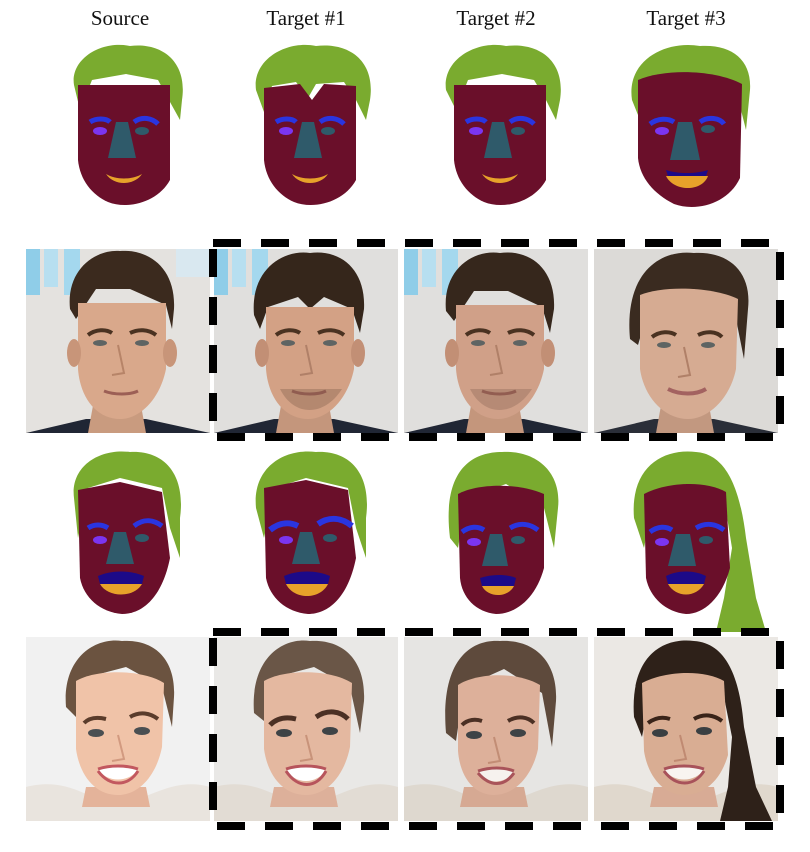 The image size is (810, 852). I want to click on photo-target3-male, so click(686, 341).